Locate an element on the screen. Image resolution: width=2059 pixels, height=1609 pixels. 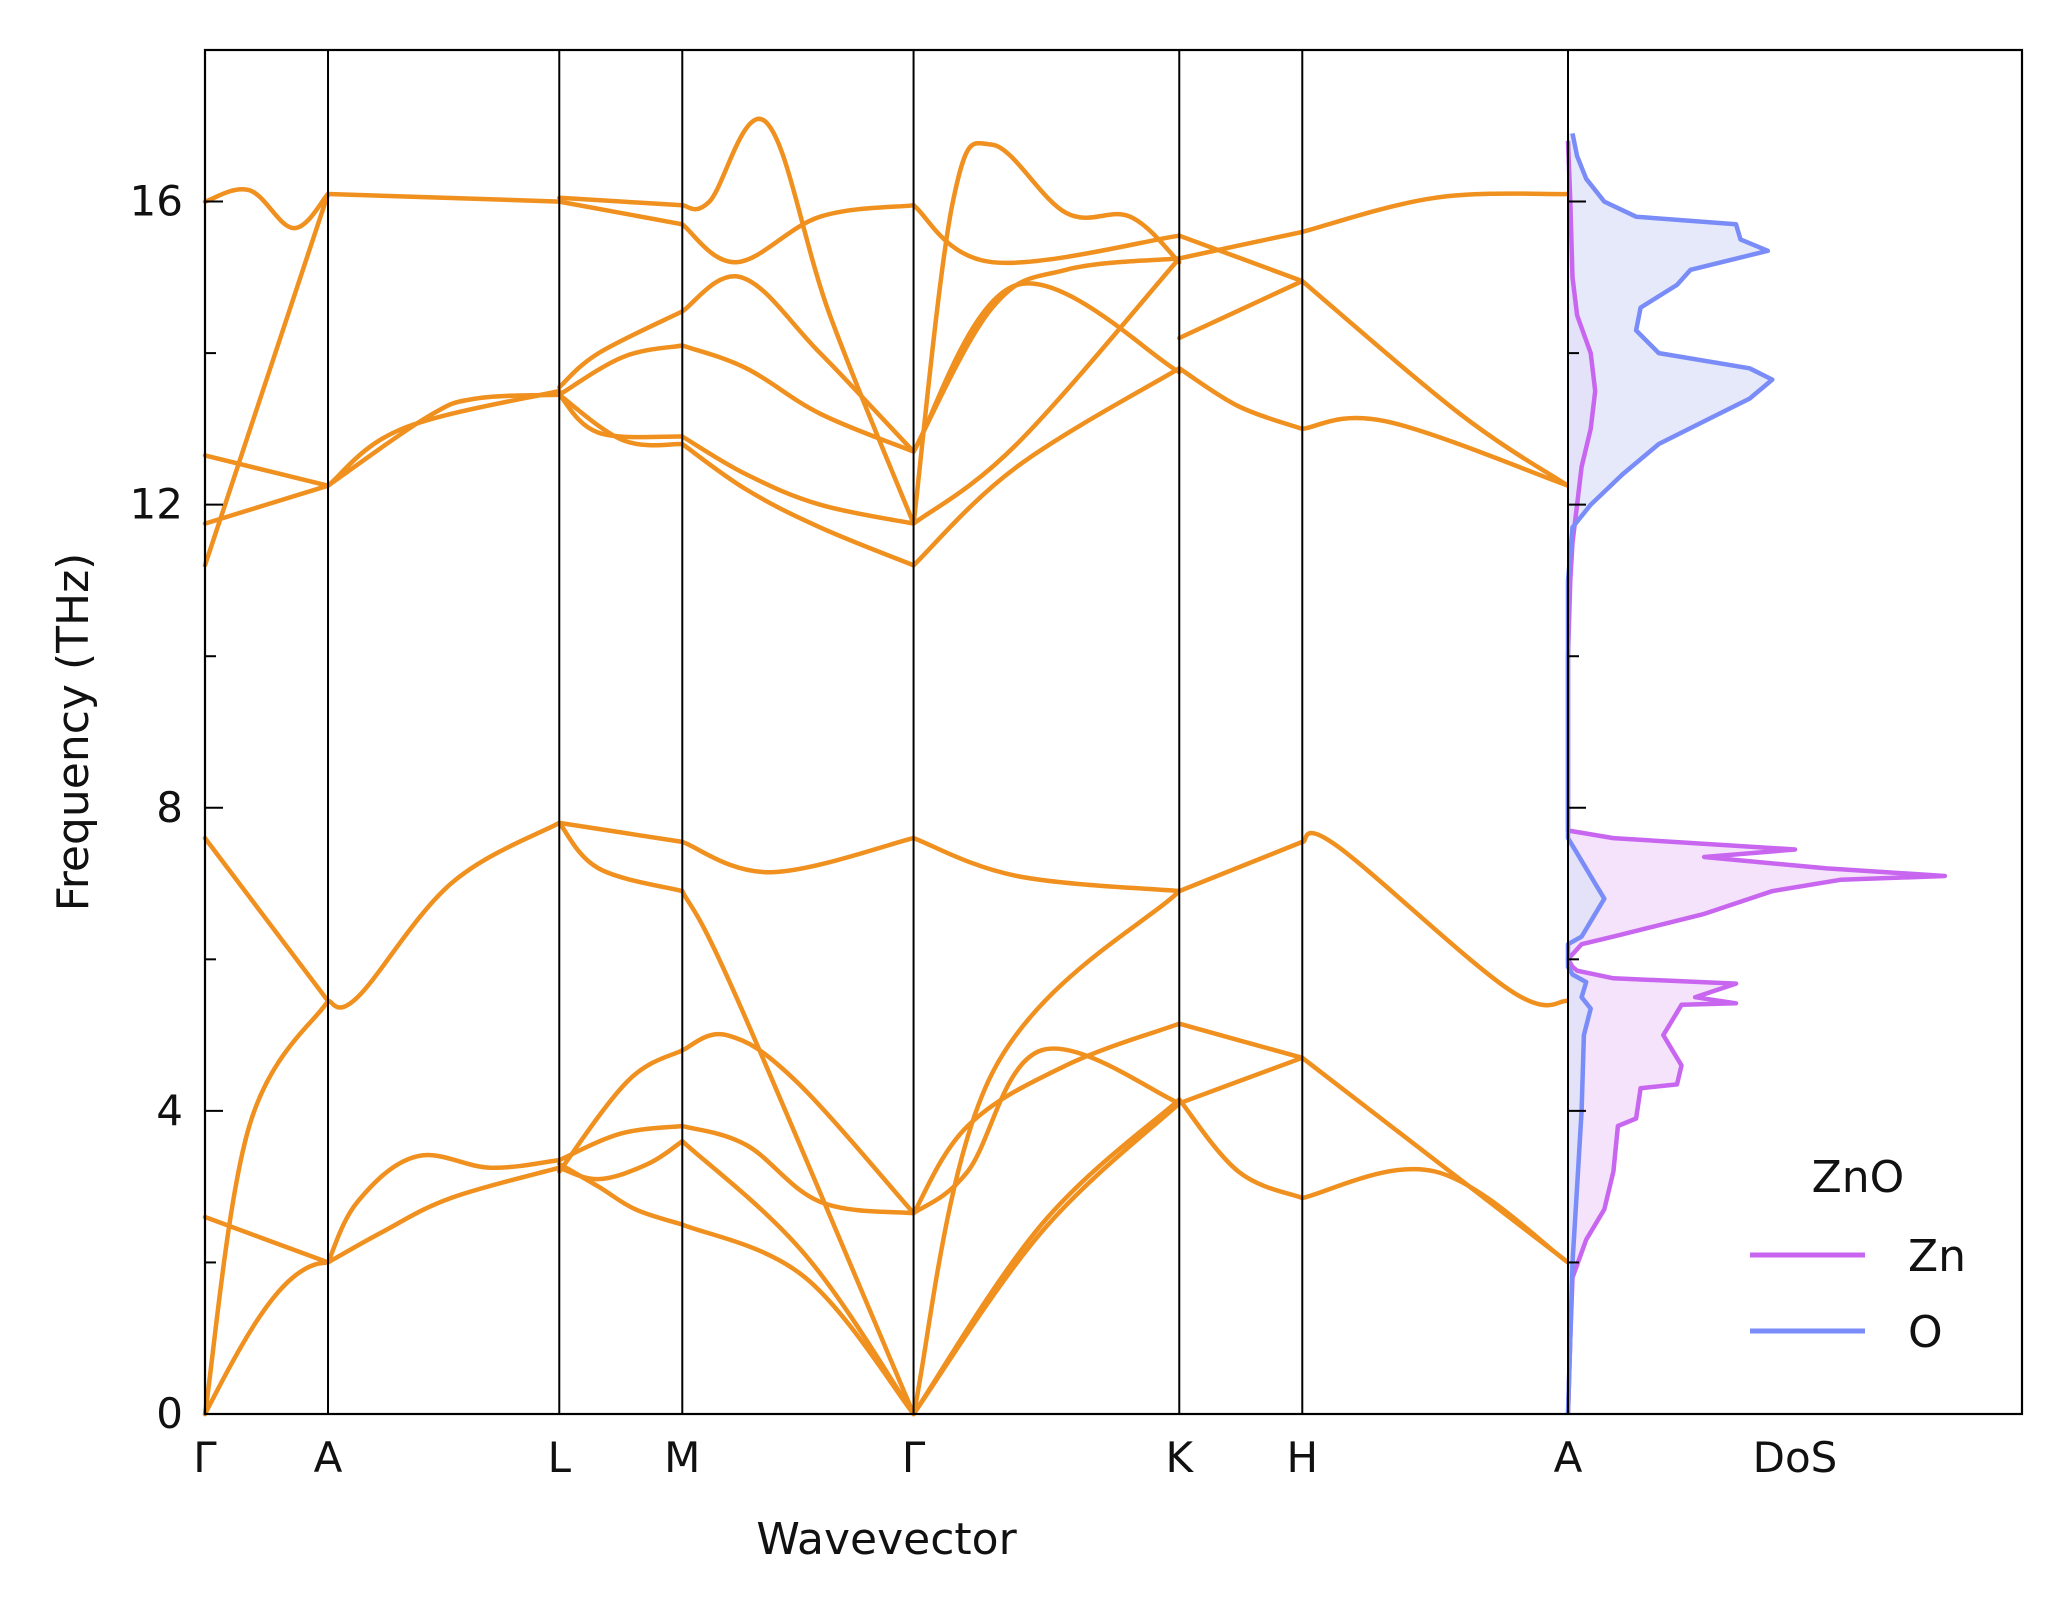
legend-title: ZnO is located at coordinates (1858, 1177).